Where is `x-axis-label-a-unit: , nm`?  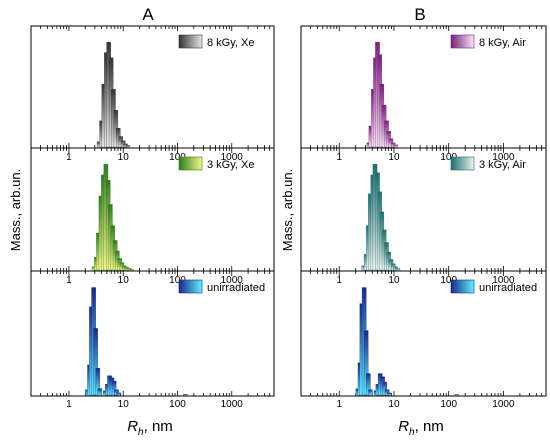
x-axis-label-a-unit: , nm is located at coordinates (158, 426).